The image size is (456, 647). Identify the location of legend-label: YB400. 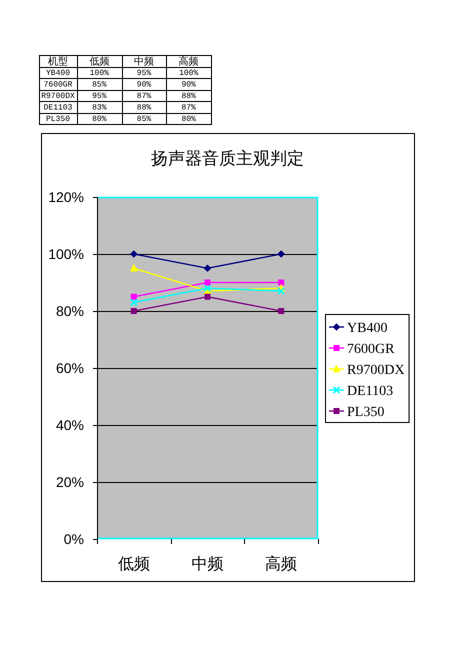
(367, 328).